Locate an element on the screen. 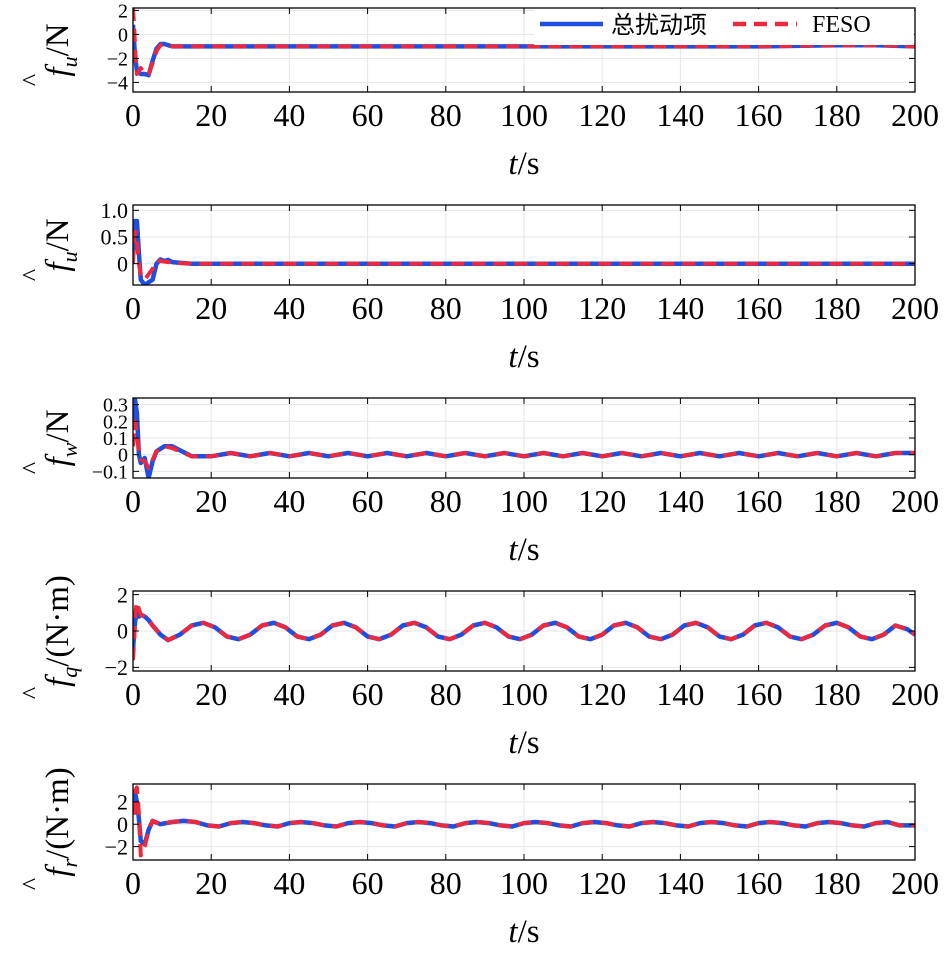  y-tick-label: 1.0 is located at coordinates (115, 210).